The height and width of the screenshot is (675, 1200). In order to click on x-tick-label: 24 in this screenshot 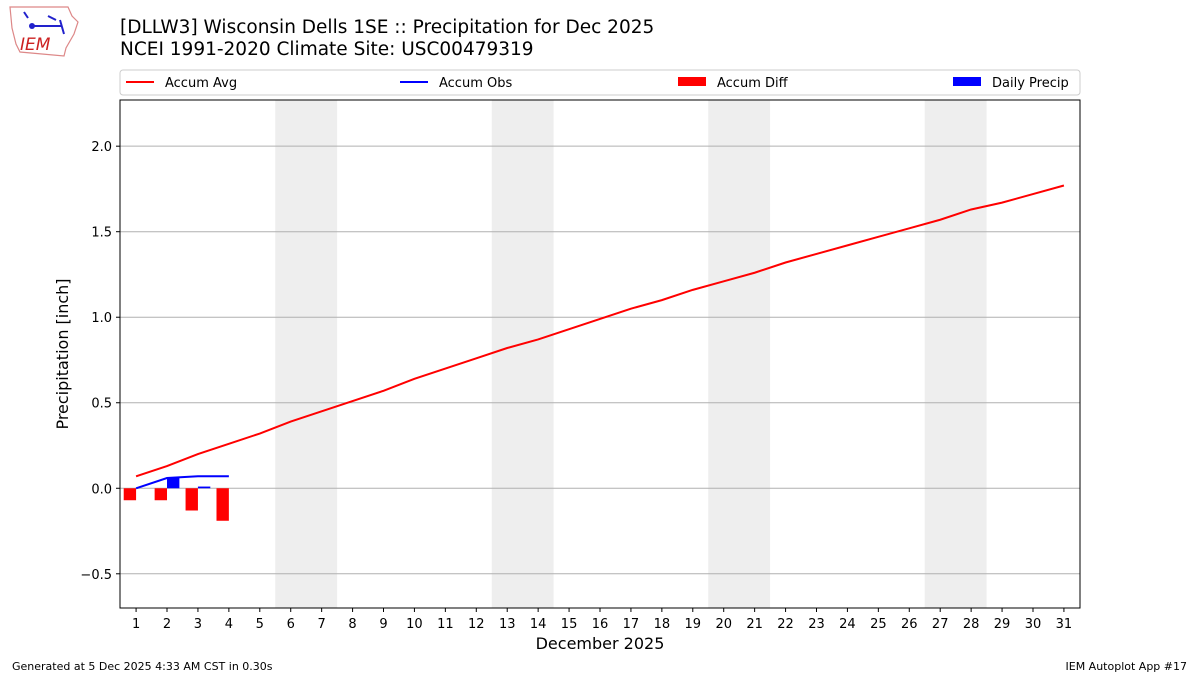, I will do `click(847, 624)`.